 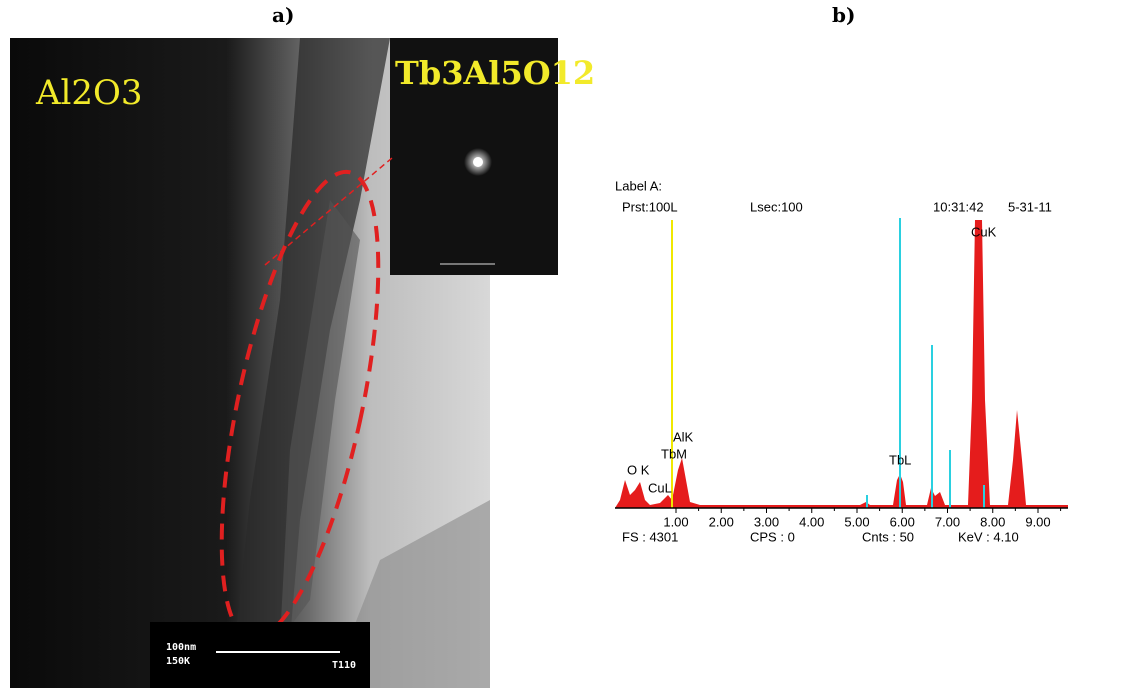 What do you see at coordinates (984, 231) in the screenshot?
I see `peak-label: CuK` at bounding box center [984, 231].